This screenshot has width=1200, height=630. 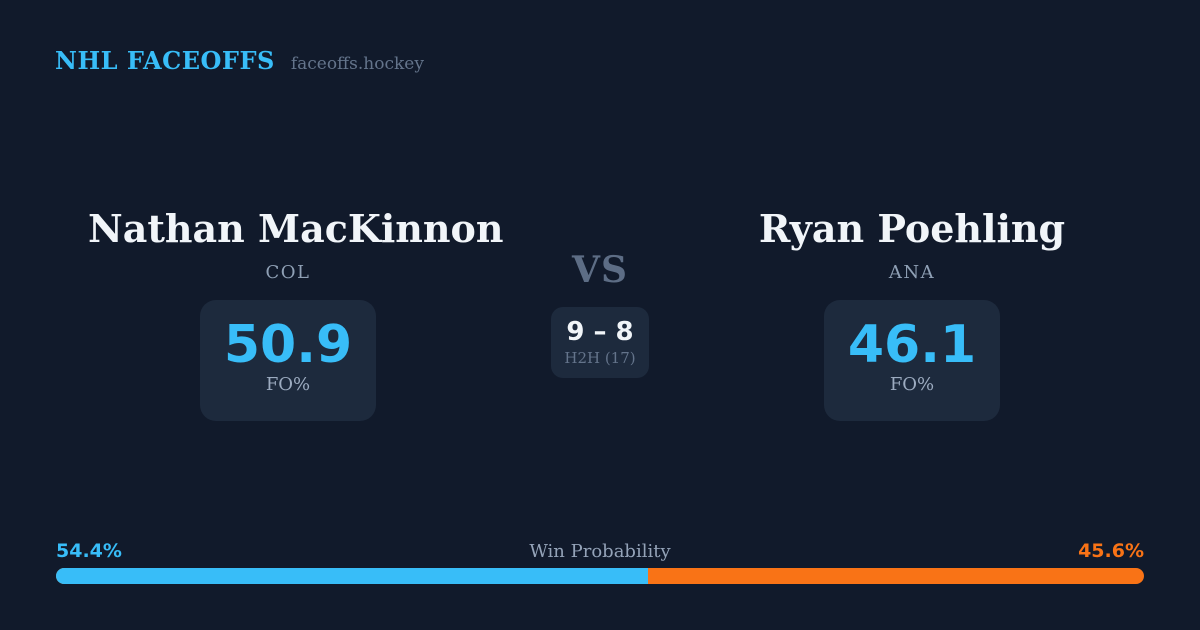 I want to click on player-left-name: Nathan MacKinnon, so click(x=296, y=228).